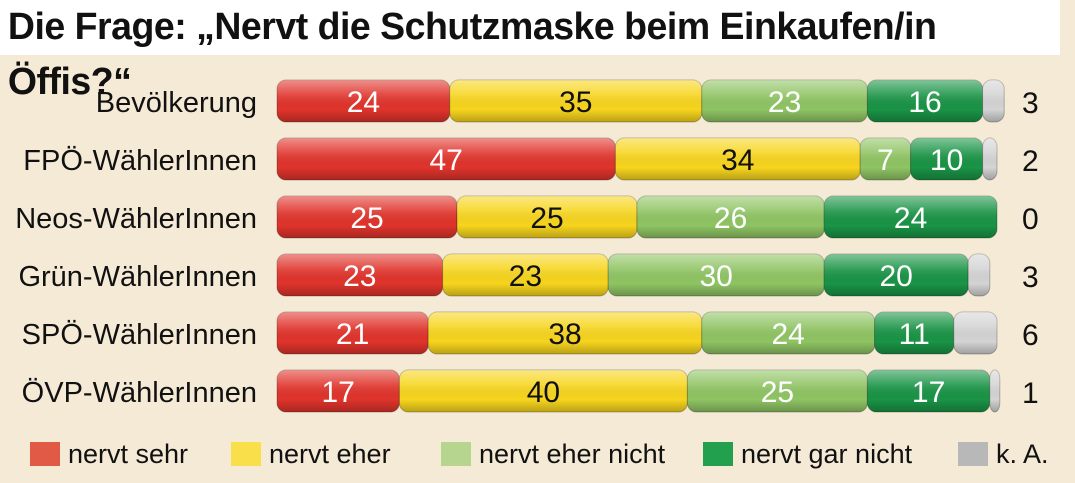 This screenshot has height=483, width=1075. I want to click on segment-value-label: 34, so click(737, 160).